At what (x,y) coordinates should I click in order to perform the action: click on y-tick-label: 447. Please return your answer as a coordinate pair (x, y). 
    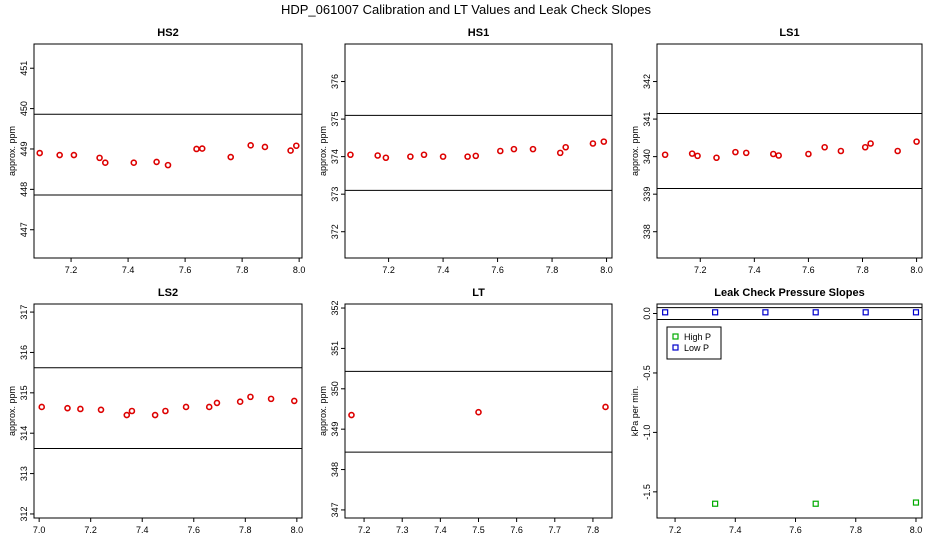
    Looking at the image, I should click on (24, 229).